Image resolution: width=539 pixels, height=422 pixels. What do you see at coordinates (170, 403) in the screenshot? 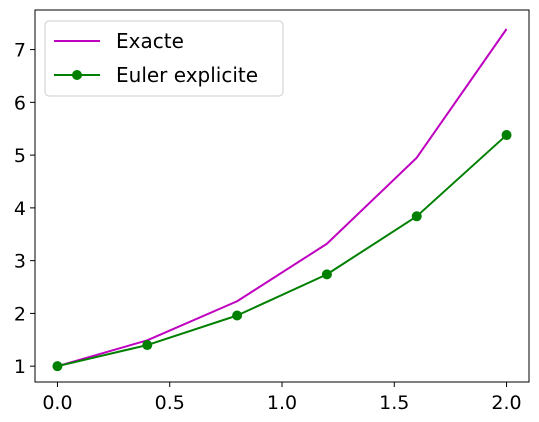
I see `x-tick-label-1: 0.5` at bounding box center [170, 403].